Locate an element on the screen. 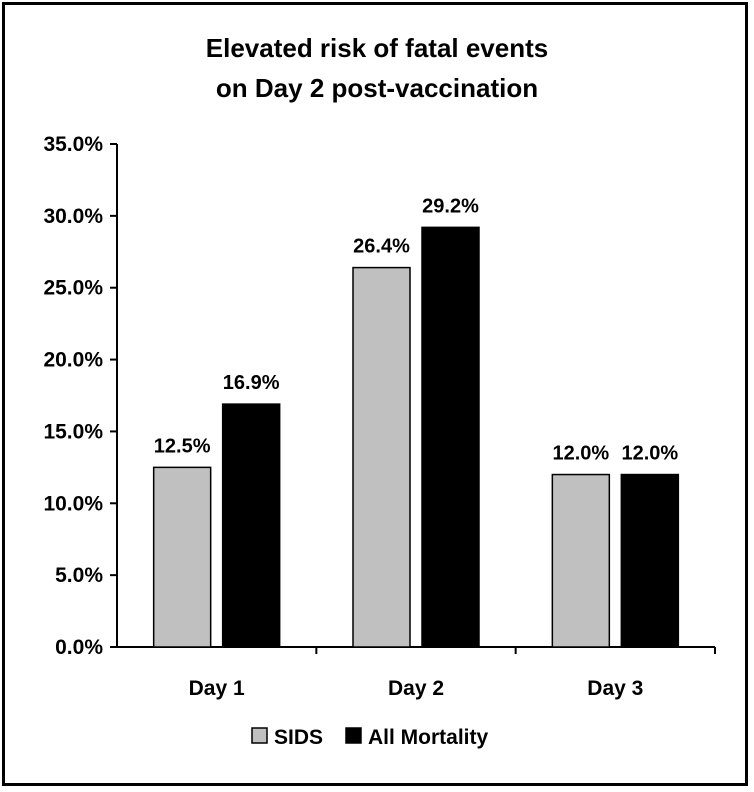 This screenshot has width=754, height=792. y-tick-label: 5.0% is located at coordinates (79, 575).